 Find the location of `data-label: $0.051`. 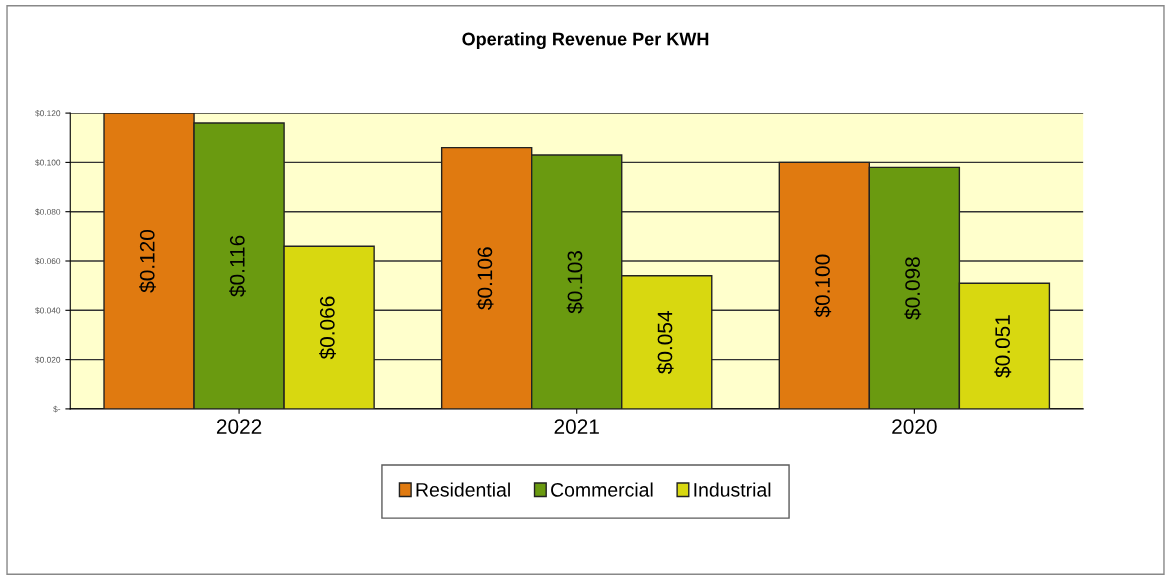

data-label: $0.051 is located at coordinates (1003, 346).